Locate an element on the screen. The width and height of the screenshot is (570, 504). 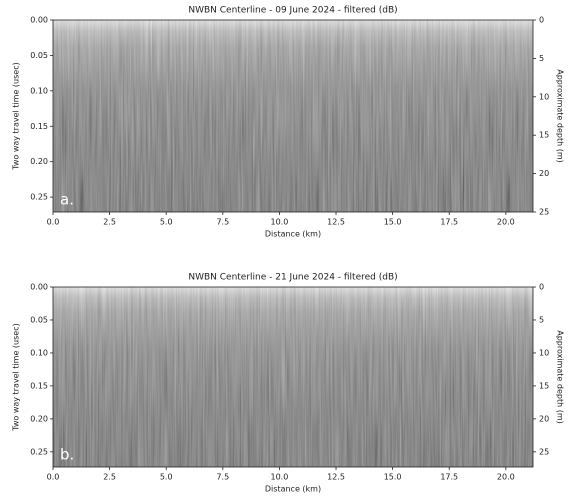
panel-label: b. is located at coordinates (67, 455).